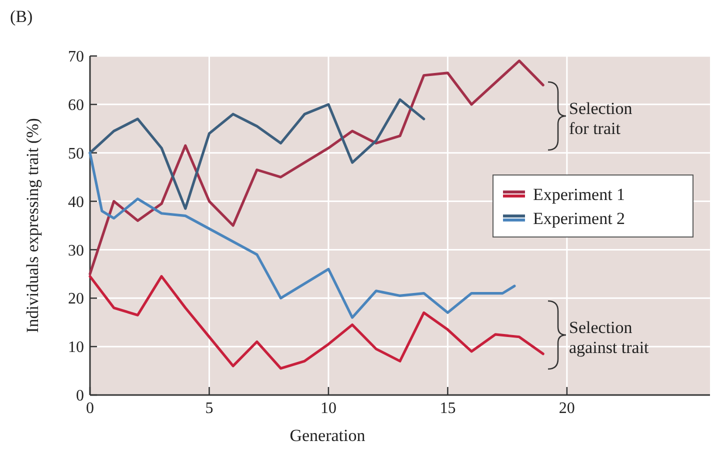 This screenshot has width=715, height=449. I want to click on y-tick-label: 20, so click(76, 299).